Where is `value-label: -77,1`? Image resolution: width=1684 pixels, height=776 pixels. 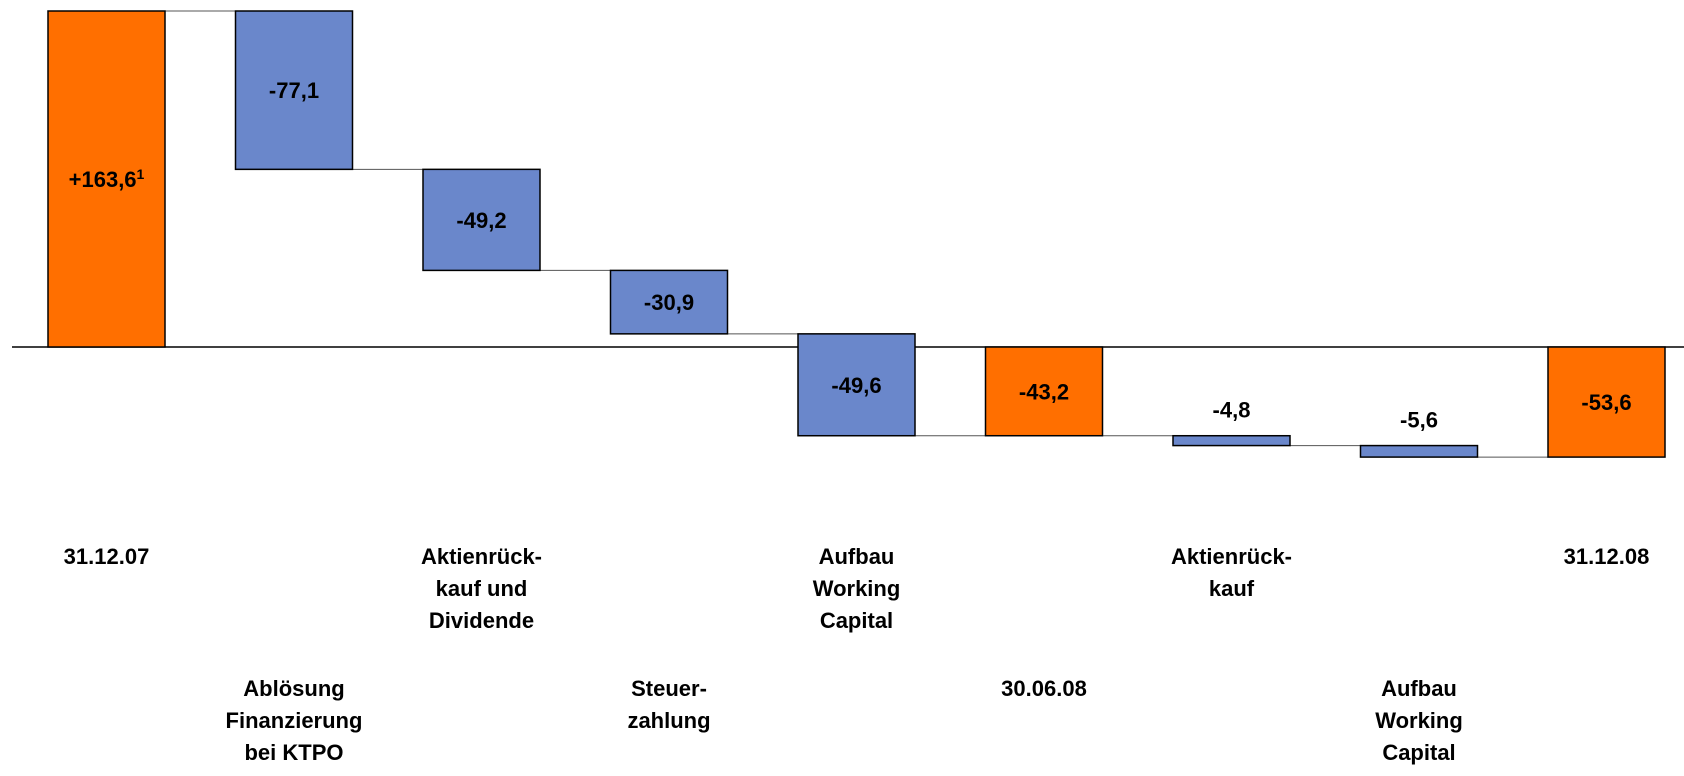
value-label: -77,1 is located at coordinates (294, 90).